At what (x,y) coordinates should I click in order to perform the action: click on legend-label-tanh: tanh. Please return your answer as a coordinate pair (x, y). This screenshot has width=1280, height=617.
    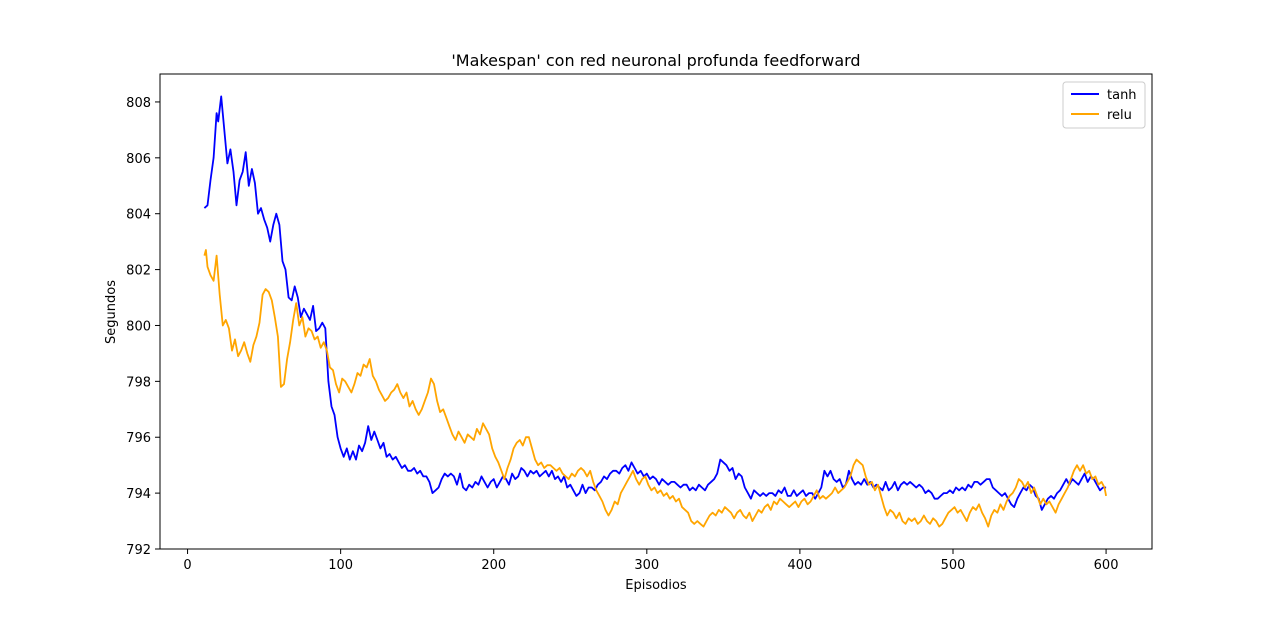
    Looking at the image, I should click on (1122, 95).